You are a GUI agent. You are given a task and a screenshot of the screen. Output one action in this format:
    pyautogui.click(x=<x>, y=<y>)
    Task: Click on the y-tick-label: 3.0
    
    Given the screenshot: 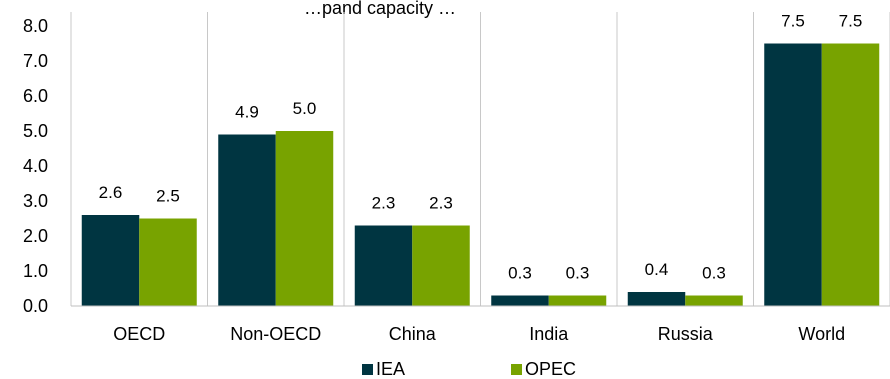 What is the action you would take?
    pyautogui.click(x=35, y=201)
    